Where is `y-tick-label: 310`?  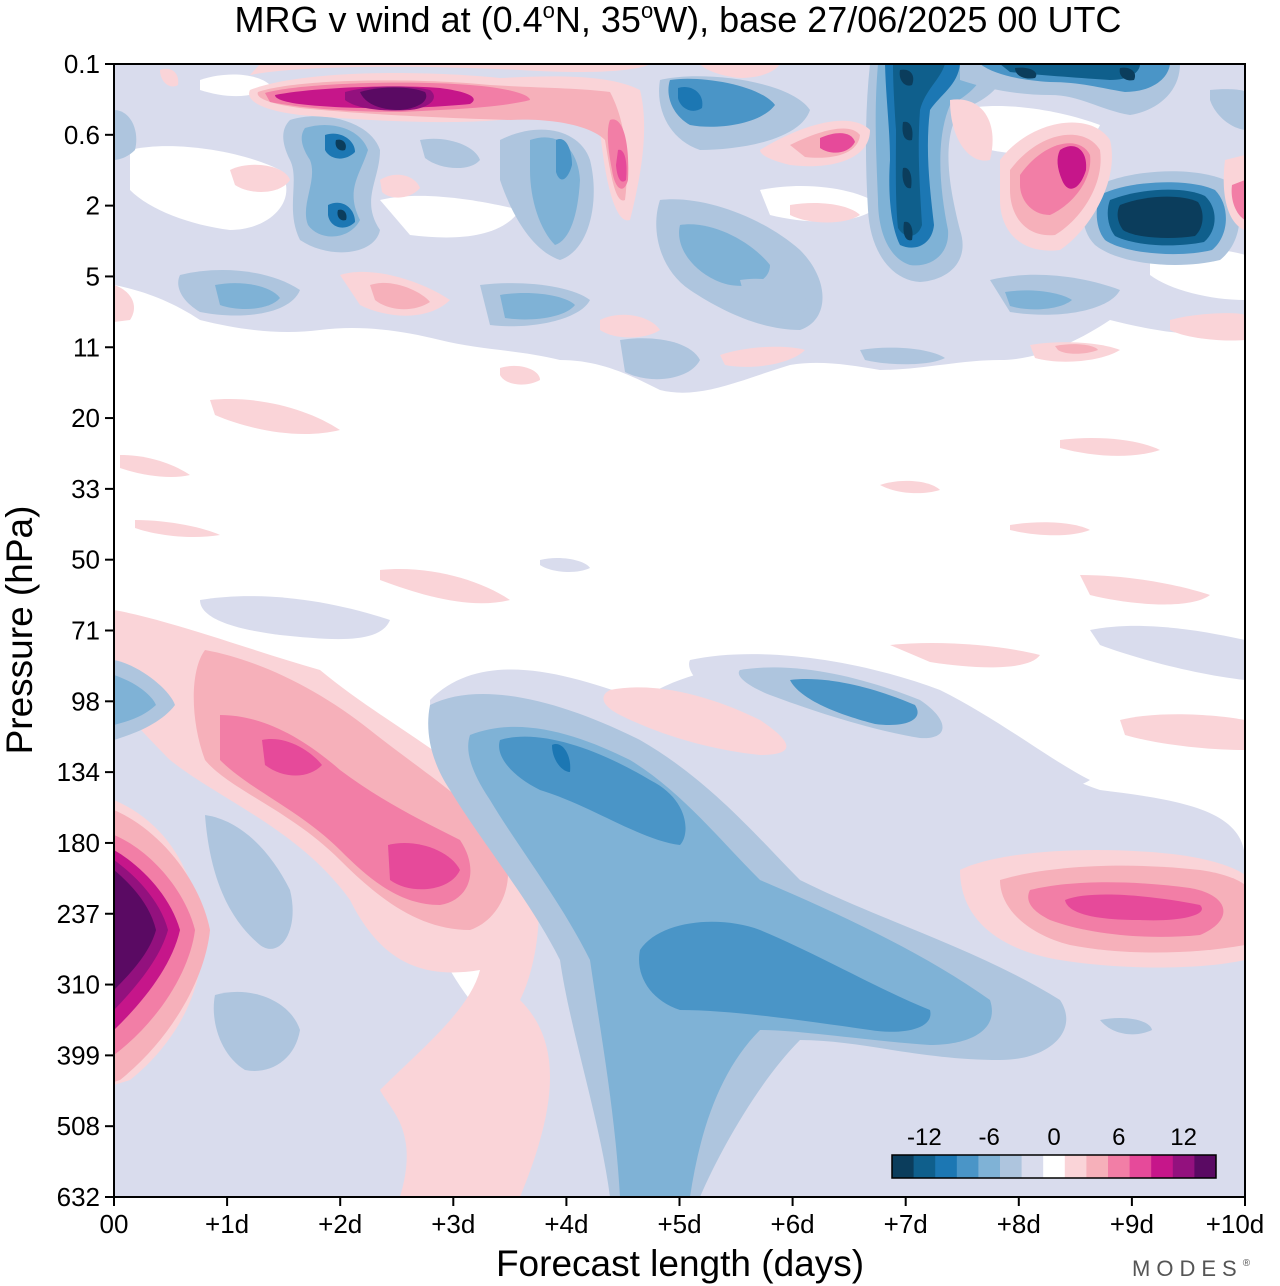 y-tick-label: 310 is located at coordinates (78, 985).